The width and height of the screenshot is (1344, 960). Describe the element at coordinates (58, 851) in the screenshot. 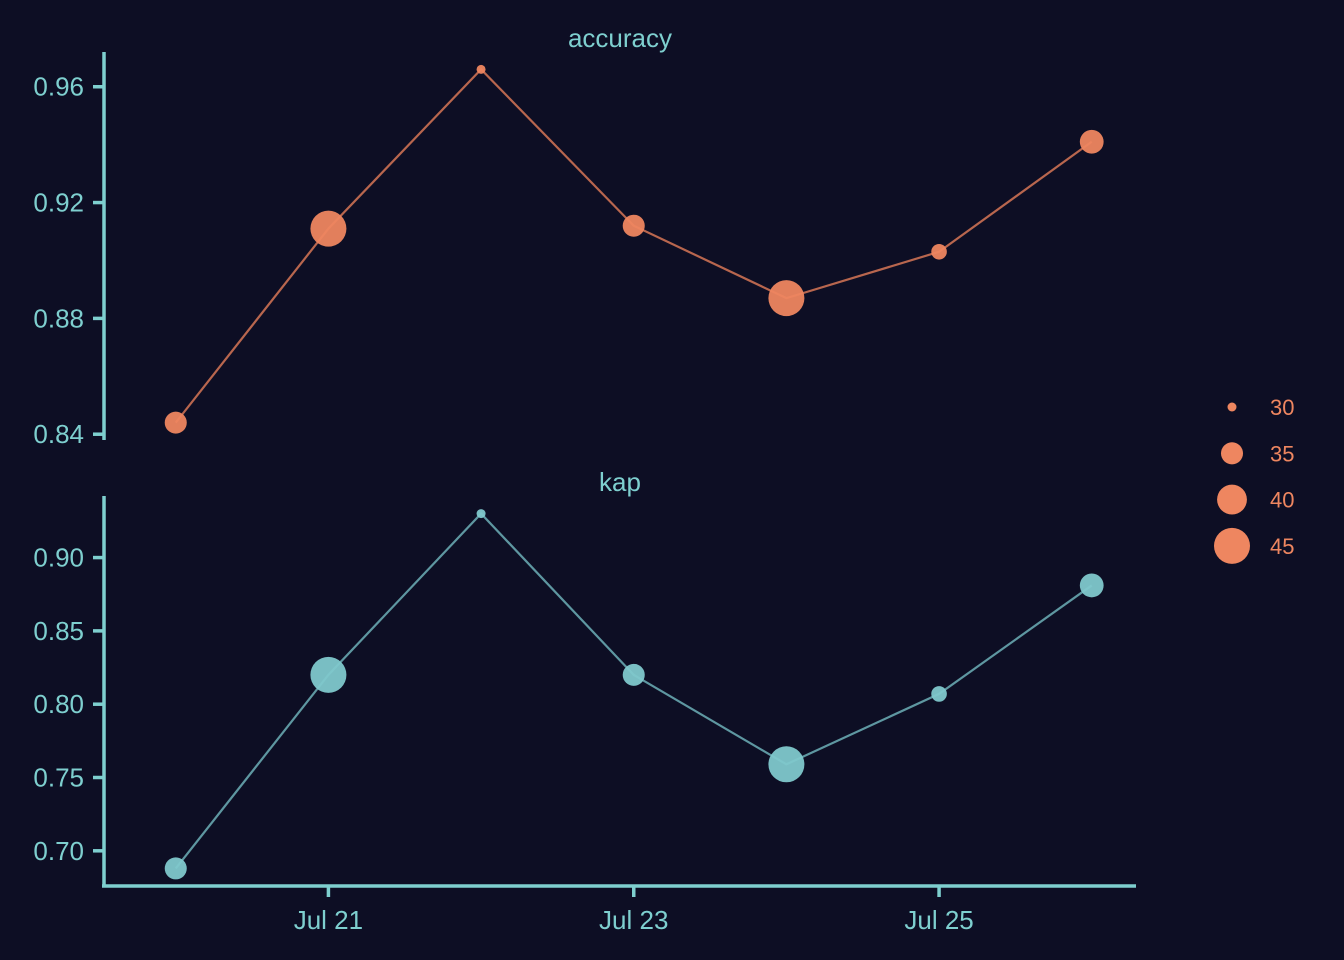

I see `y-tick-label: 0.70` at that location.